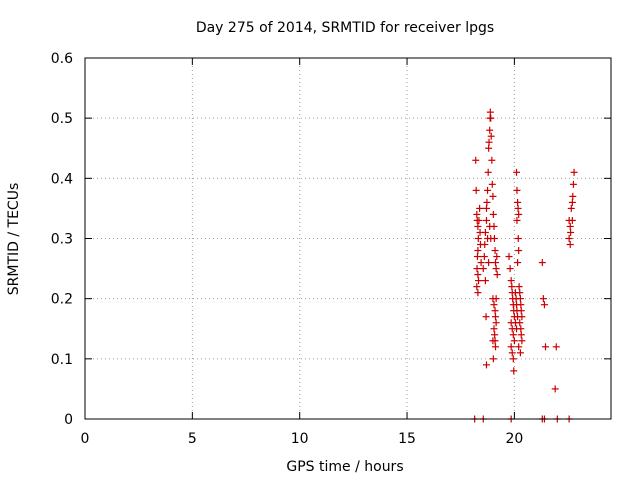  I want to click on y-tick-label: 0.1, so click(62, 360).